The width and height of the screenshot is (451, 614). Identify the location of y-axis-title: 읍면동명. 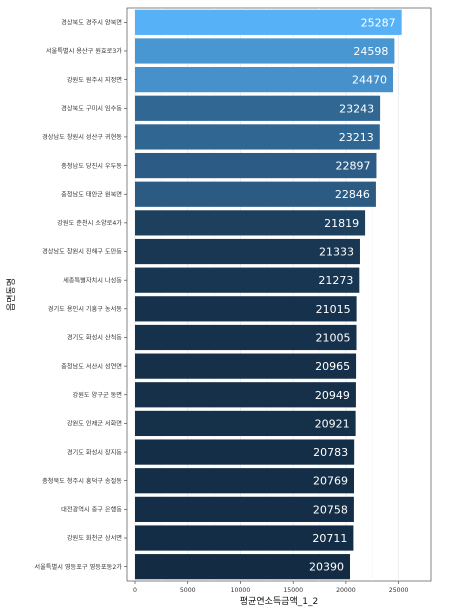
(11, 294).